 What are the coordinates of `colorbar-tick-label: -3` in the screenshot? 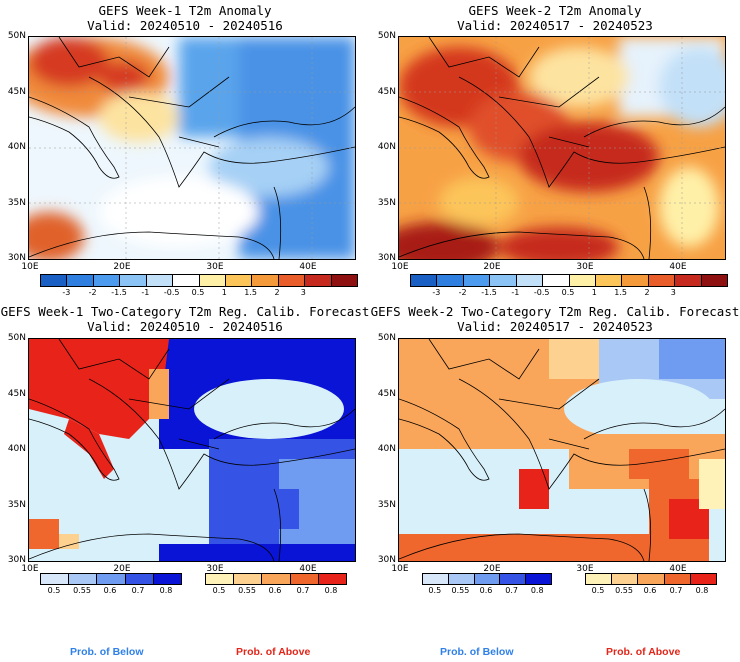 It's located at (66, 292).